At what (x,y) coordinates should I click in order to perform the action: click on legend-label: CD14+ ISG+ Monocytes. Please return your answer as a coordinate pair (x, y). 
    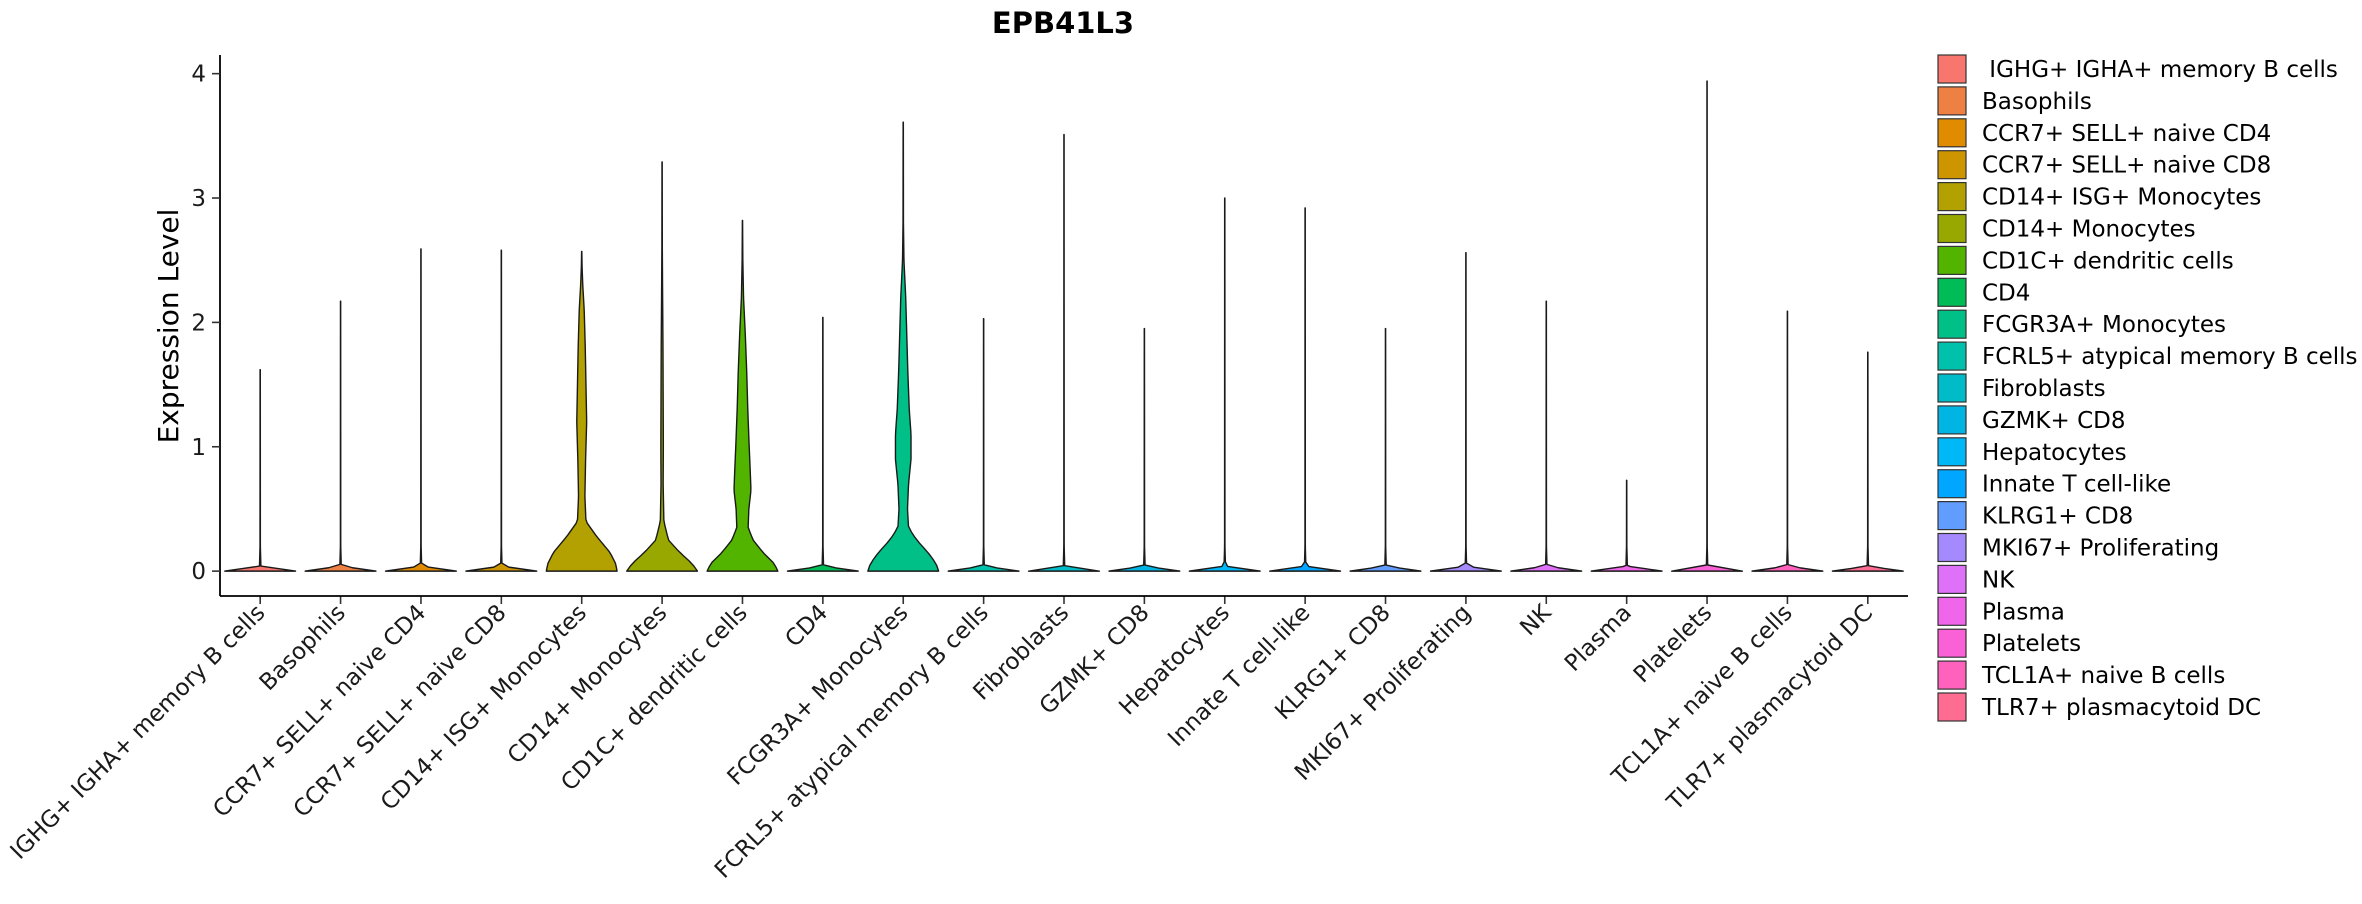
    Looking at the image, I should click on (2121, 198).